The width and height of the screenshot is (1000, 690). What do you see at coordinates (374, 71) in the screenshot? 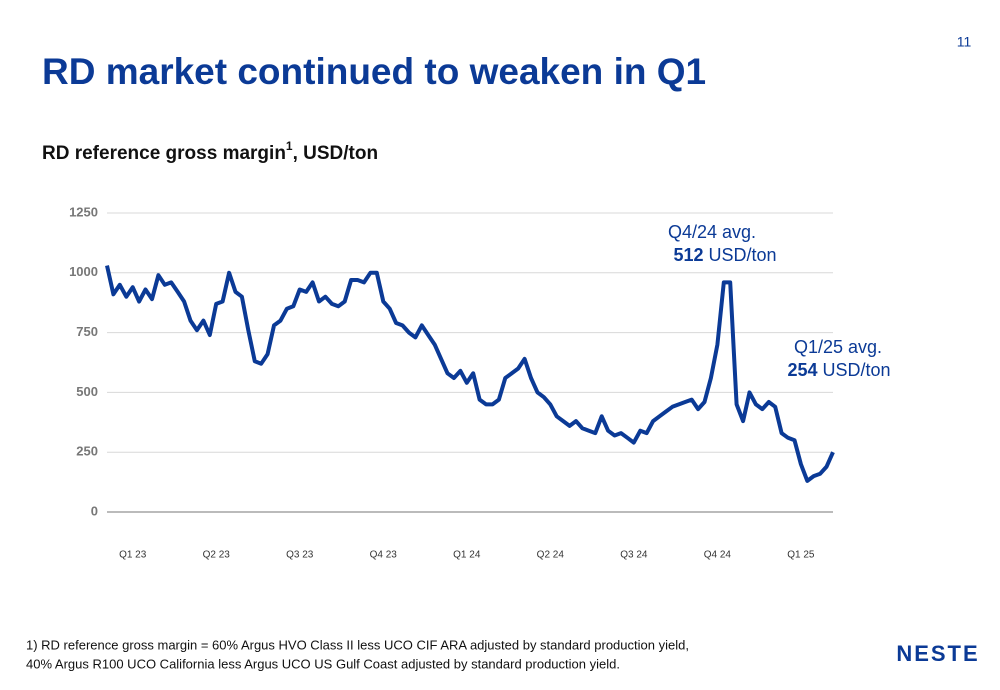
I see `slide-title: RD market continued to weaken in Q1` at bounding box center [374, 71].